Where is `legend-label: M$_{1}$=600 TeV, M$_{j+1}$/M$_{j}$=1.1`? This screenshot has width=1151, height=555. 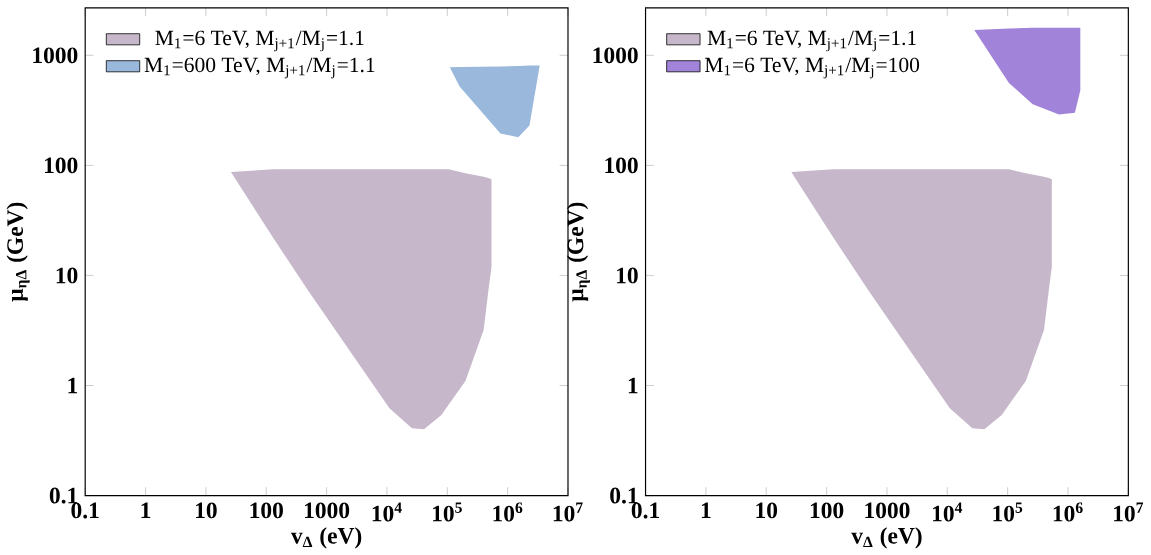
legend-label: M$_{1}$=600 TeV, M$_{j+1}$/M$_{j}$=1.1 is located at coordinates (259, 68).